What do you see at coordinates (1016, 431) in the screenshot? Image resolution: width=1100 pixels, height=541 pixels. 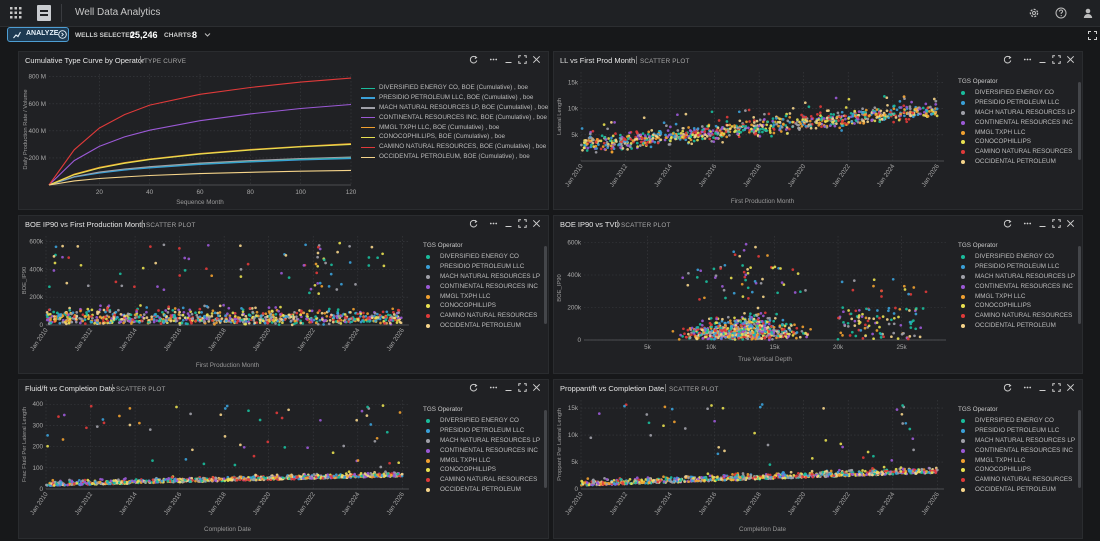 I see `legend-item: PRESIDIO PETROLEUM LLC` at bounding box center [1016, 431].